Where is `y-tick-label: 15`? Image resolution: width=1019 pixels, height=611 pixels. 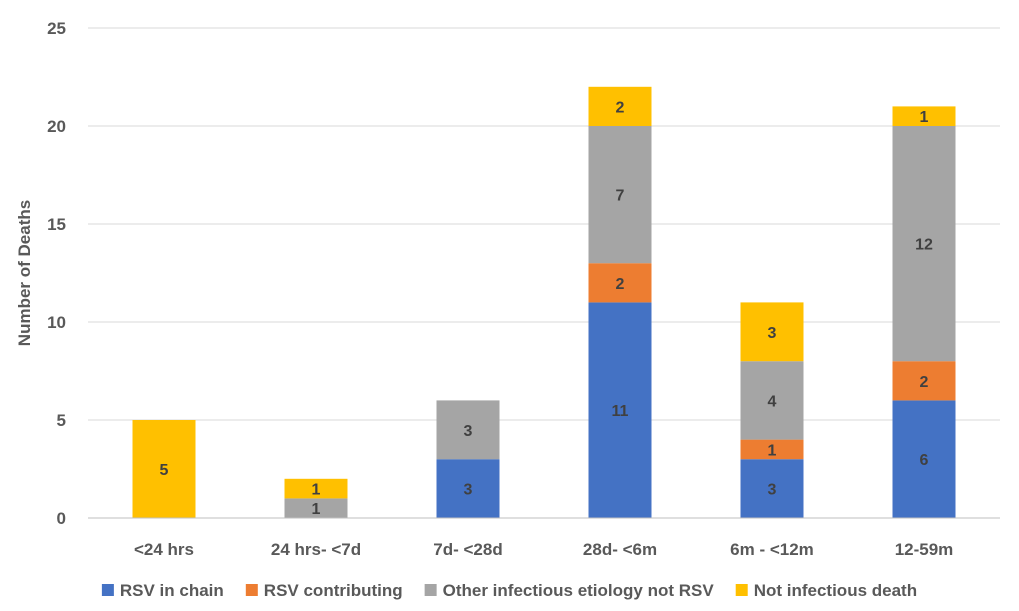 y-tick-label: 15 is located at coordinates (56, 224).